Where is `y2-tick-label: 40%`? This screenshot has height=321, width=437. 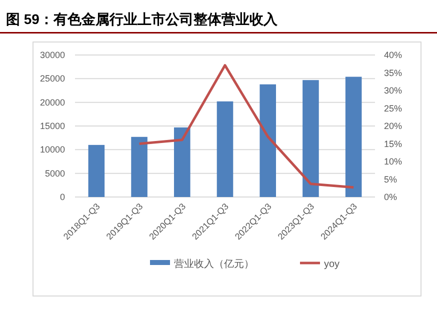
y2-tick-label: 40% is located at coordinates (393, 55).